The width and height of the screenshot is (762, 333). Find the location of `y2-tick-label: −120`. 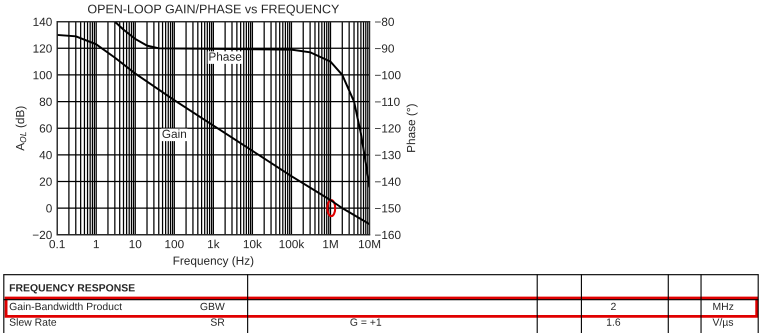

y2-tick-label: −120 is located at coordinates (388, 128).